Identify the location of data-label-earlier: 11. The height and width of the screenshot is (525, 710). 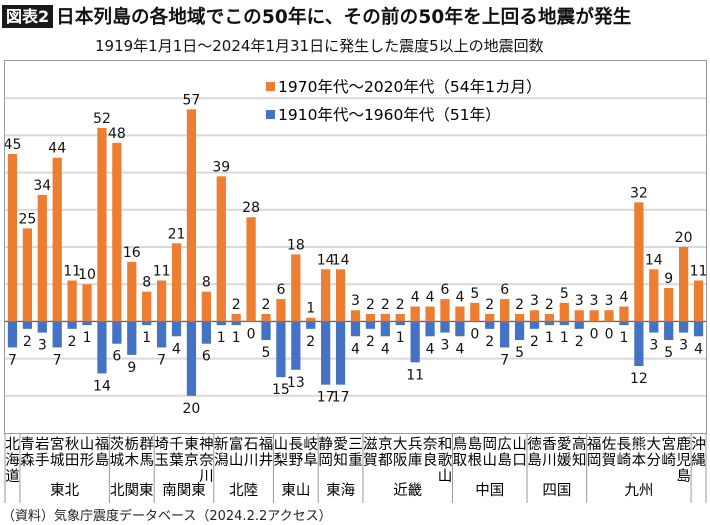
(415, 375).